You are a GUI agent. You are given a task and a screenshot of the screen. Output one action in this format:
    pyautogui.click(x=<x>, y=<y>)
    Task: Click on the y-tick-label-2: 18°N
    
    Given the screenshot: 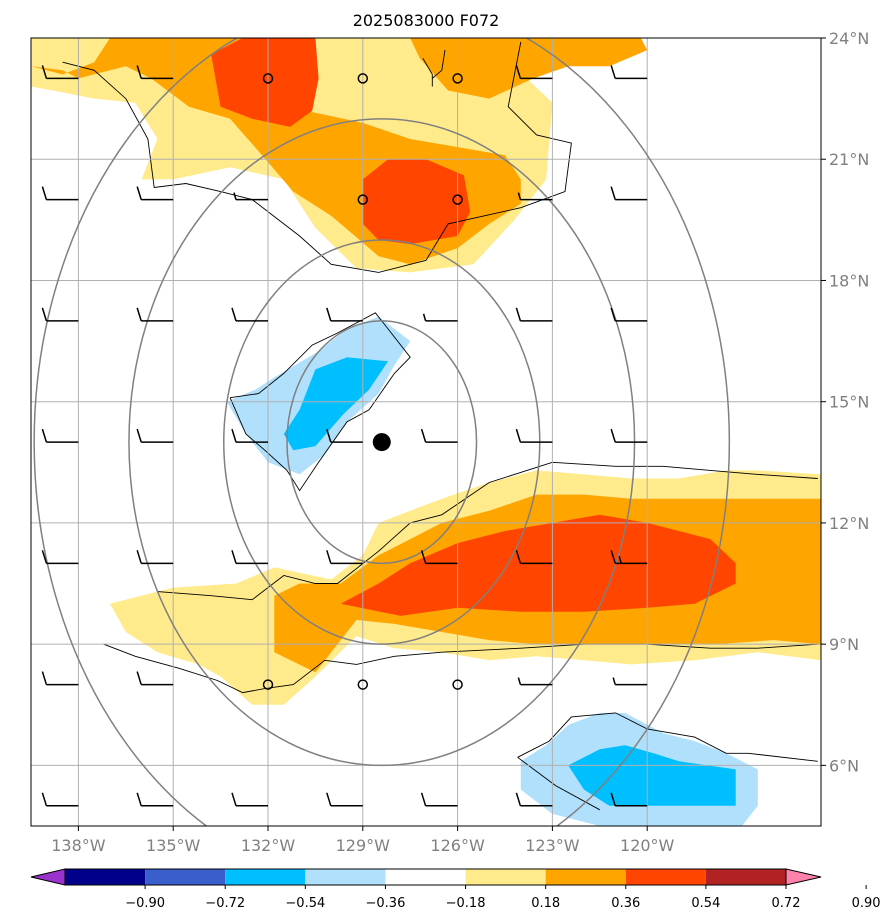 What is the action you would take?
    pyautogui.click(x=849, y=280)
    